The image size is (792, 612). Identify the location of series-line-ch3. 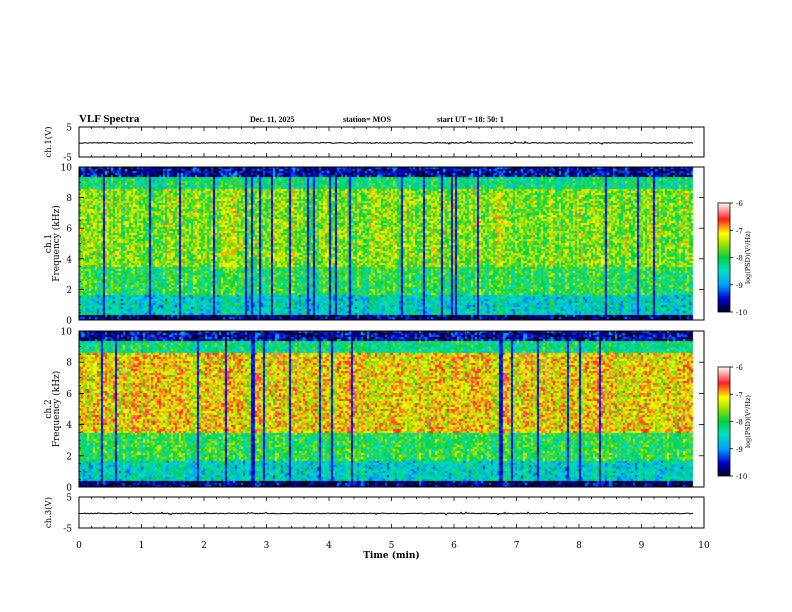
(385, 513).